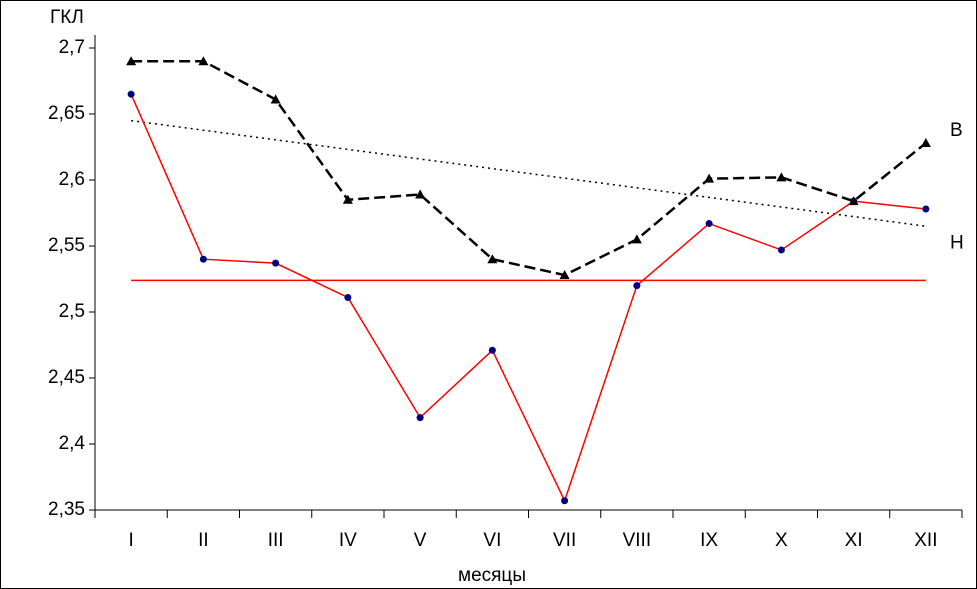 The height and width of the screenshot is (589, 977). Describe the element at coordinates (956, 130) in the screenshot. I see `annotation: В` at that location.